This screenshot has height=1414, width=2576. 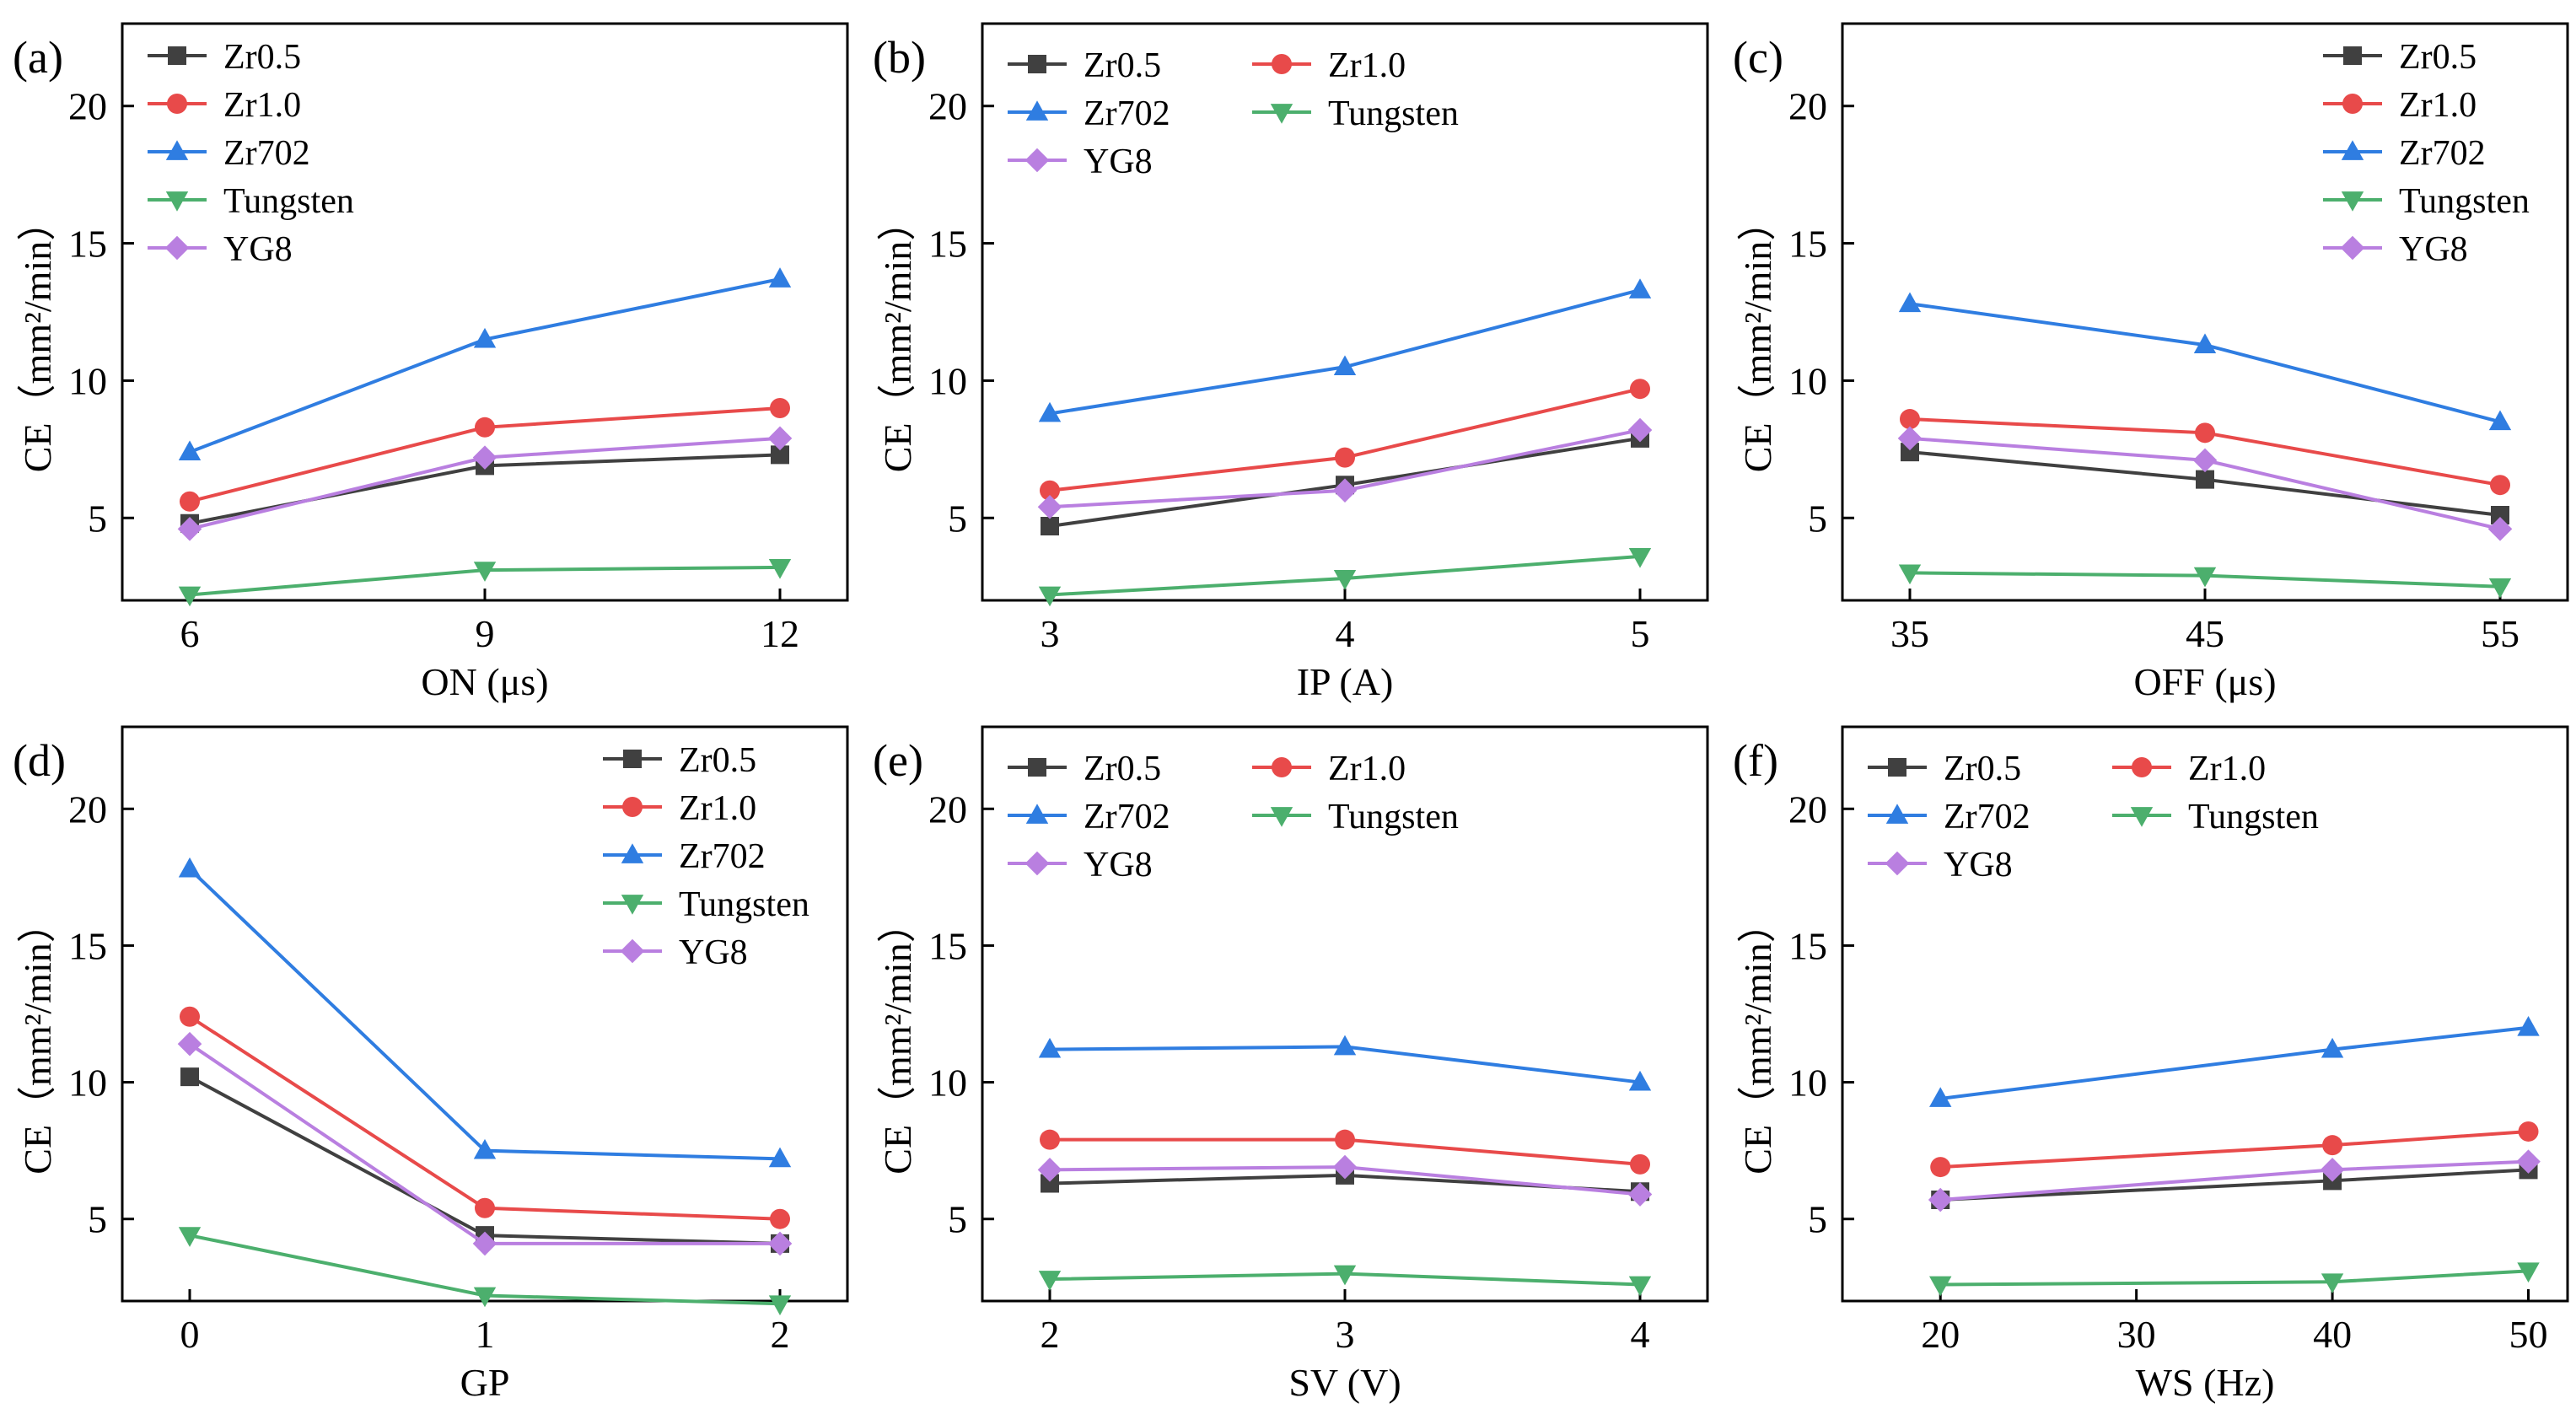 I want to click on panel-label: (c), so click(x=1758, y=57).